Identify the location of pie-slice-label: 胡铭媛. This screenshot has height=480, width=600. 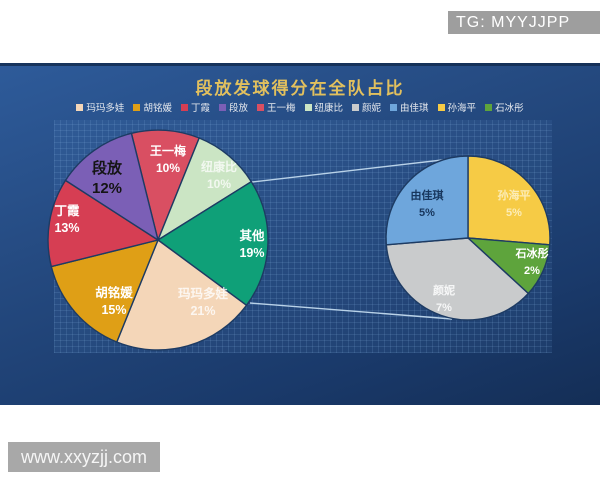
(114, 292).